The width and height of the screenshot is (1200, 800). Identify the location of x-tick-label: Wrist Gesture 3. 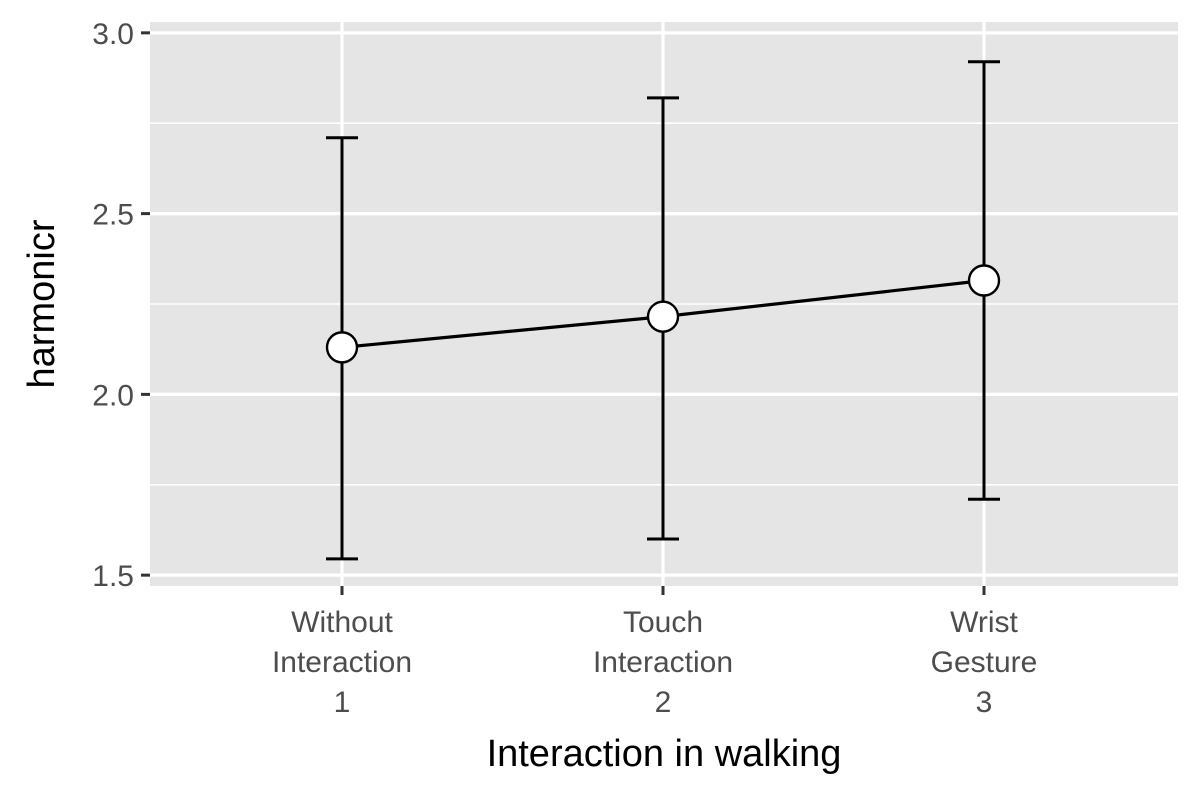
(984, 662).